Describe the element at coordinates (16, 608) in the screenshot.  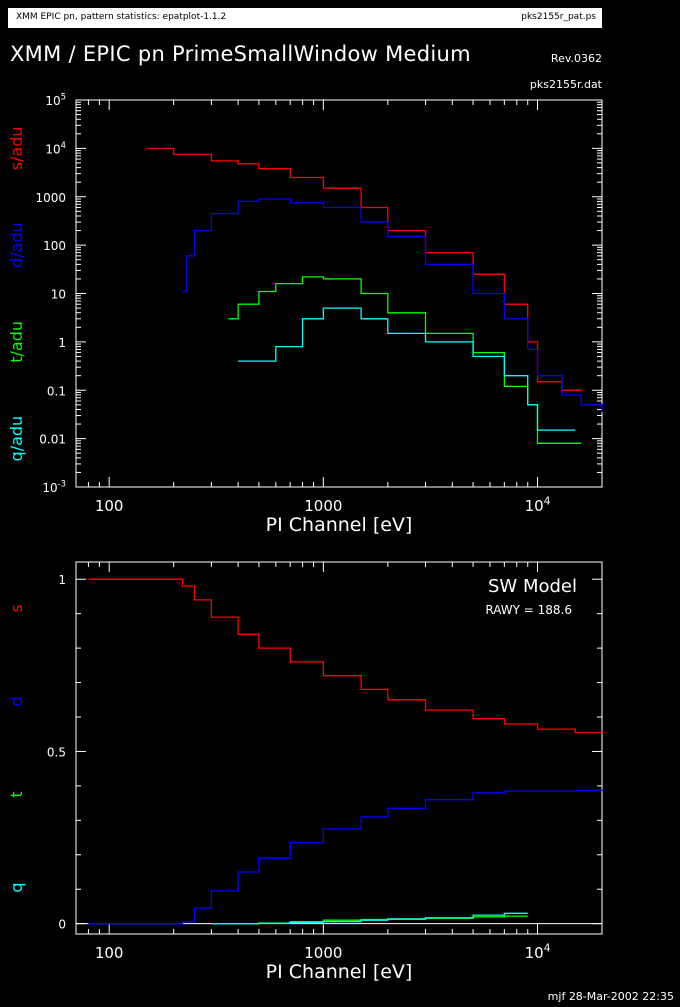
I see `y-axis-label-s: s` at that location.